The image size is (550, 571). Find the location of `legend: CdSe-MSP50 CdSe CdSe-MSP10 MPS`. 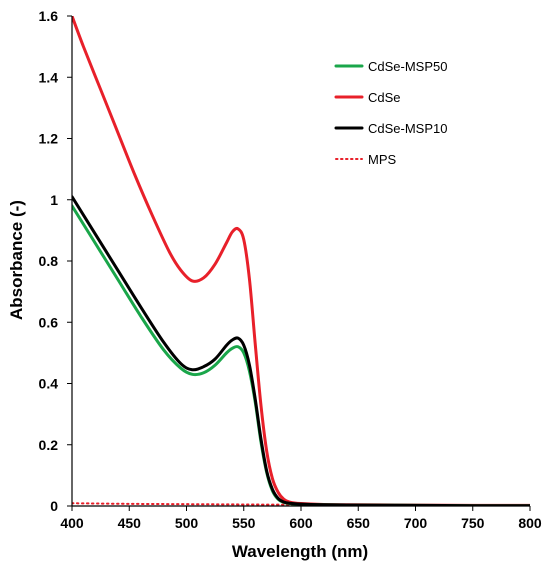

legend: CdSe-MSP50 CdSe CdSe-MSP10 MPS is located at coordinates (390, 113).